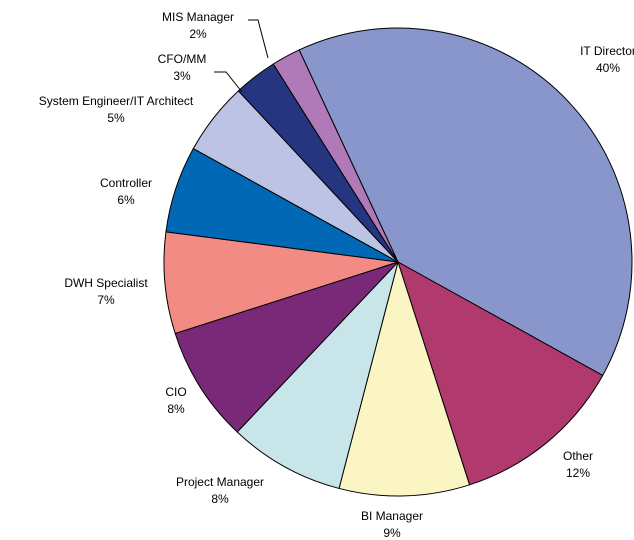 The height and width of the screenshot is (540, 634). What do you see at coordinates (392, 516) in the screenshot?
I see `slice-label: BI Manager` at bounding box center [392, 516].